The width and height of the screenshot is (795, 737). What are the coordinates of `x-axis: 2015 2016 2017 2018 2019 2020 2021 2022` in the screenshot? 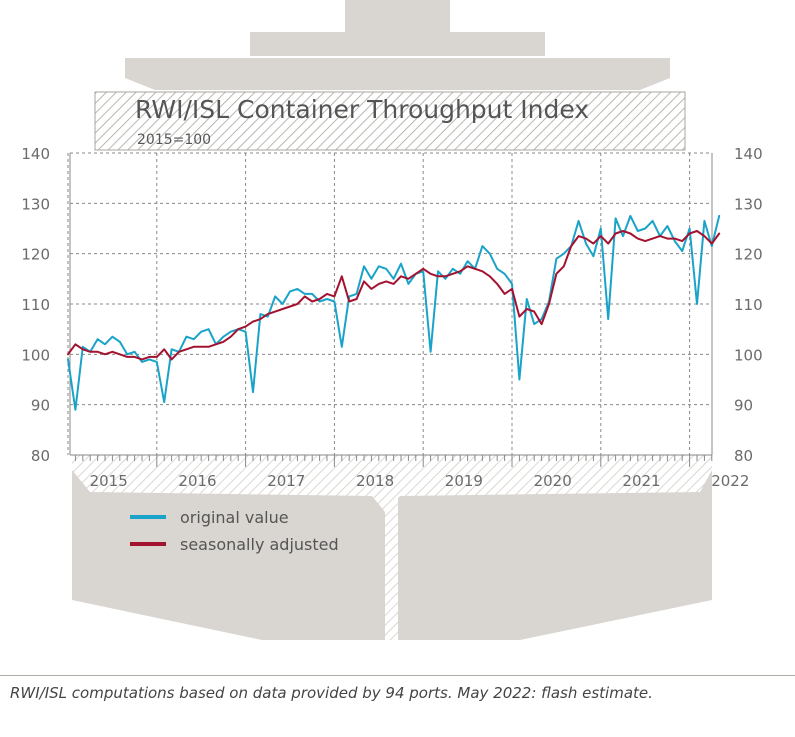 It's located at (409, 472).